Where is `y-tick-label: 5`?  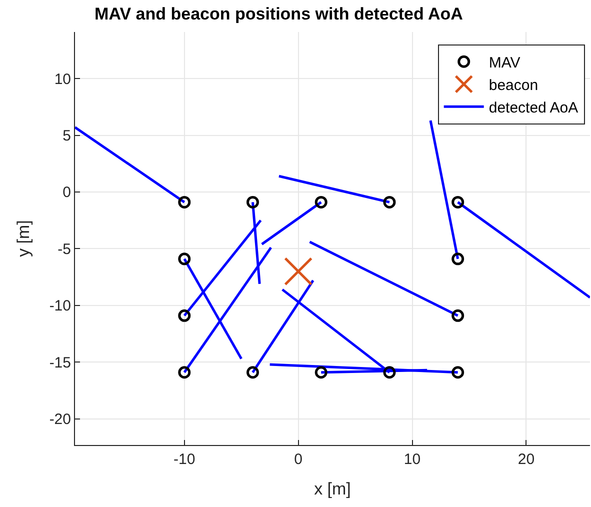
y-tick-label: 5 is located at coordinates (66, 136).